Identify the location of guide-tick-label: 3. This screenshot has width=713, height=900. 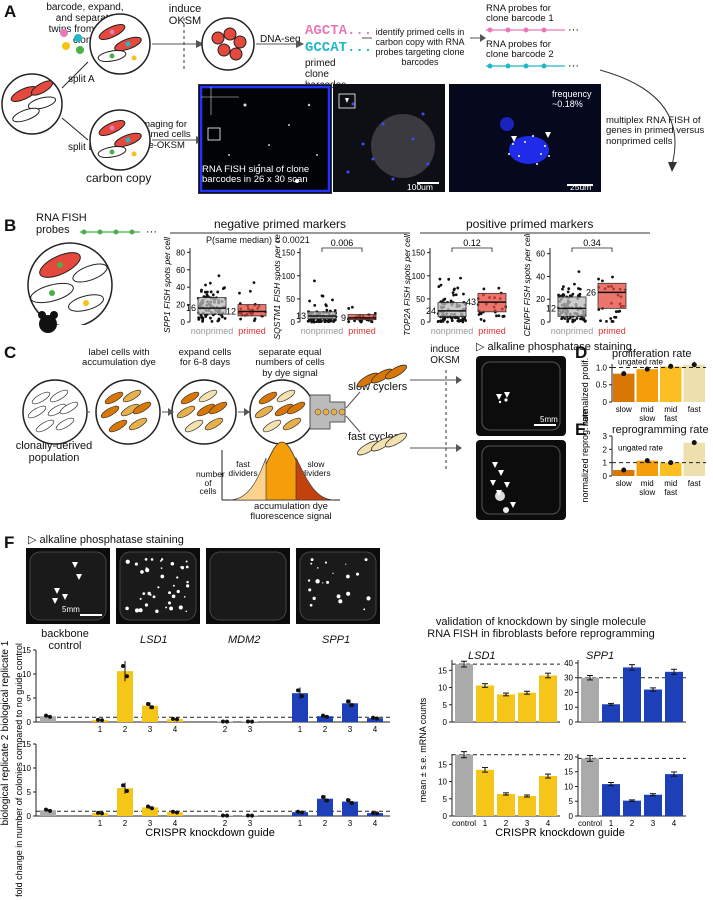
(250, 729).